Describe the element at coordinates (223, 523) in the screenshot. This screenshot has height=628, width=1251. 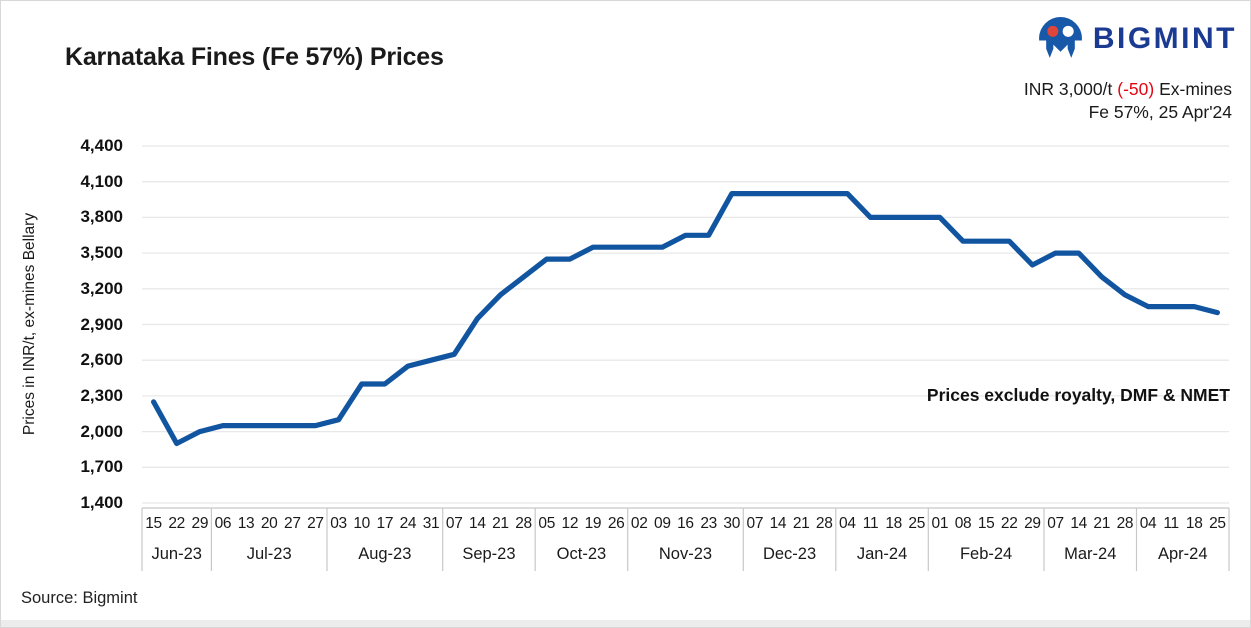
I see `x-day-label: 06` at that location.